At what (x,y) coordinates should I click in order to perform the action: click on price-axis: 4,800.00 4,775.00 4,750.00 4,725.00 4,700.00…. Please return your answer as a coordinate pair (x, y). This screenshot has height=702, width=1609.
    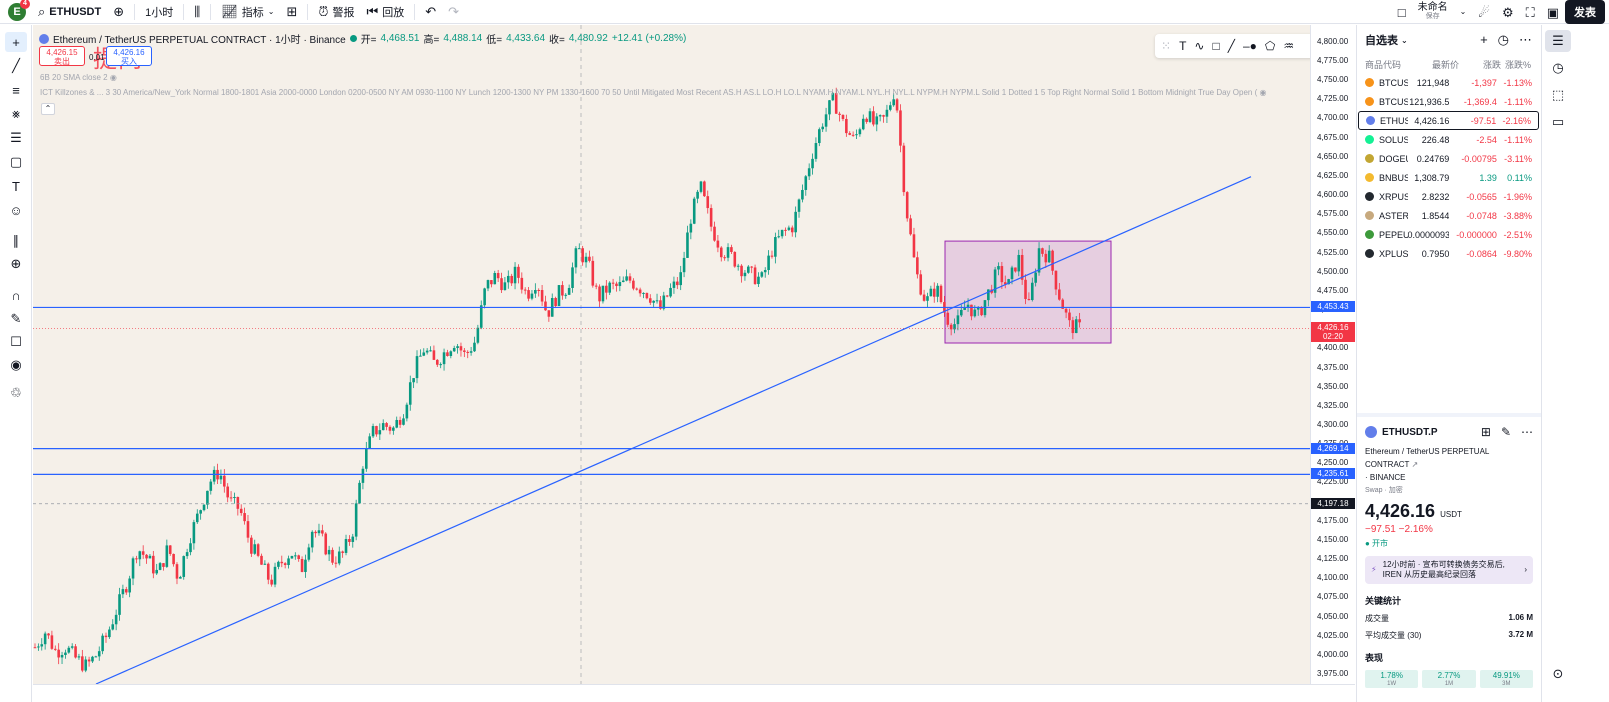
    Looking at the image, I should click on (1332, 354).